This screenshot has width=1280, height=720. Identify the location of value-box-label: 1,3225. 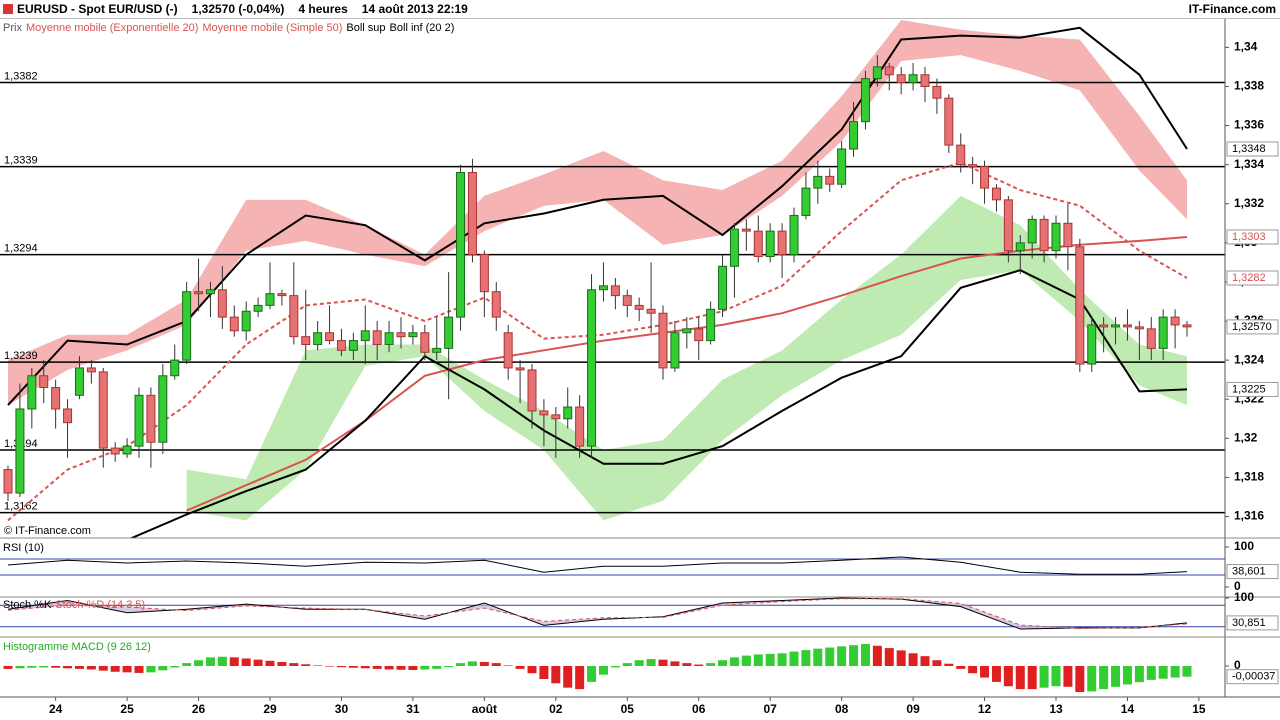
(1249, 389).